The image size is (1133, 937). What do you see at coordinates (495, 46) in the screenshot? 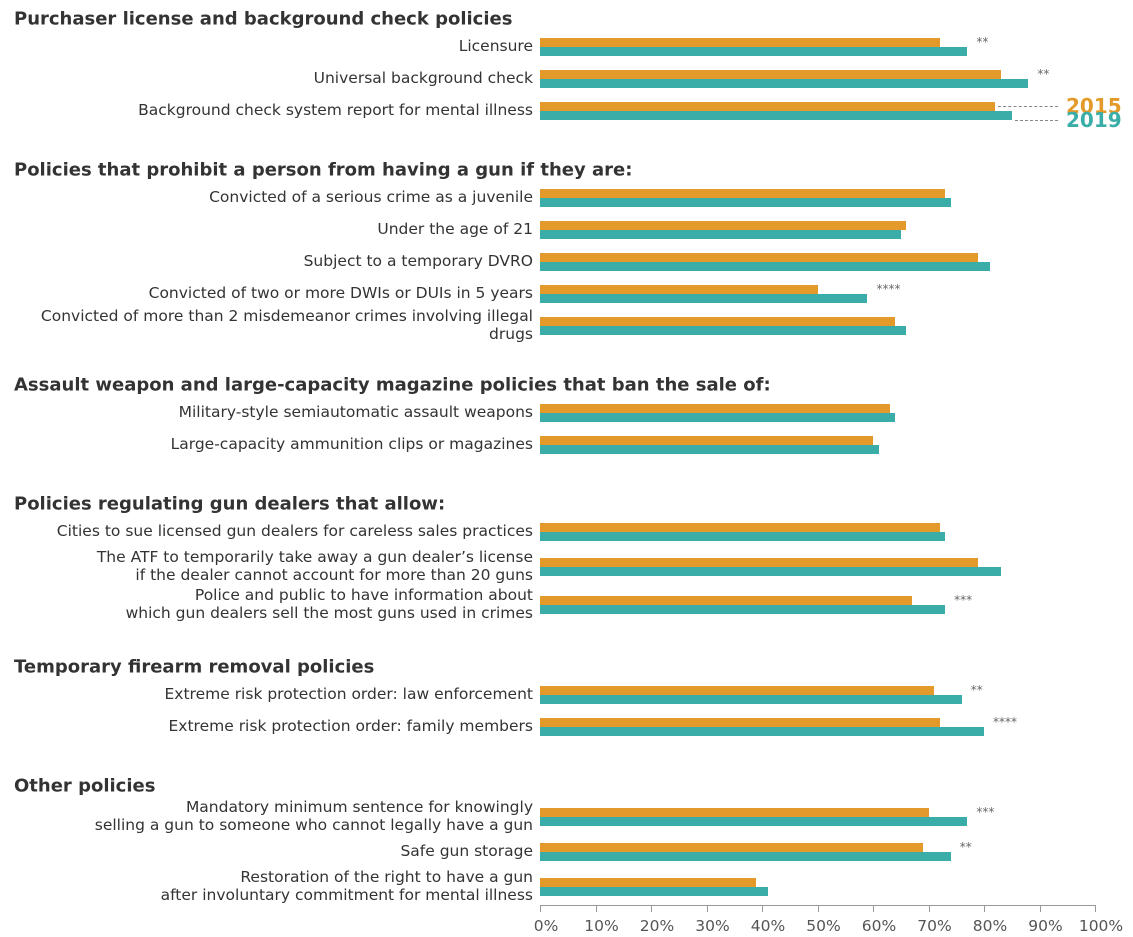
I see `category-label: Licensure` at bounding box center [495, 46].